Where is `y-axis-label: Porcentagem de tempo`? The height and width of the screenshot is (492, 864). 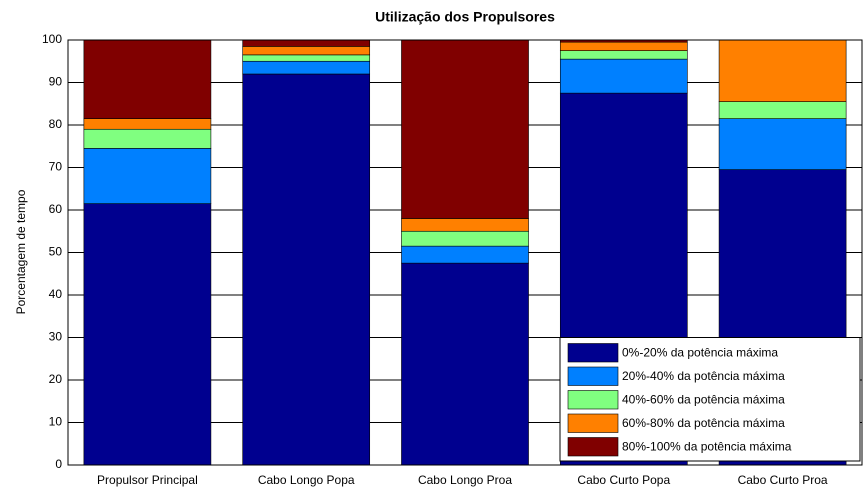 y-axis-label: Porcentagem de tempo is located at coordinates (21, 251).